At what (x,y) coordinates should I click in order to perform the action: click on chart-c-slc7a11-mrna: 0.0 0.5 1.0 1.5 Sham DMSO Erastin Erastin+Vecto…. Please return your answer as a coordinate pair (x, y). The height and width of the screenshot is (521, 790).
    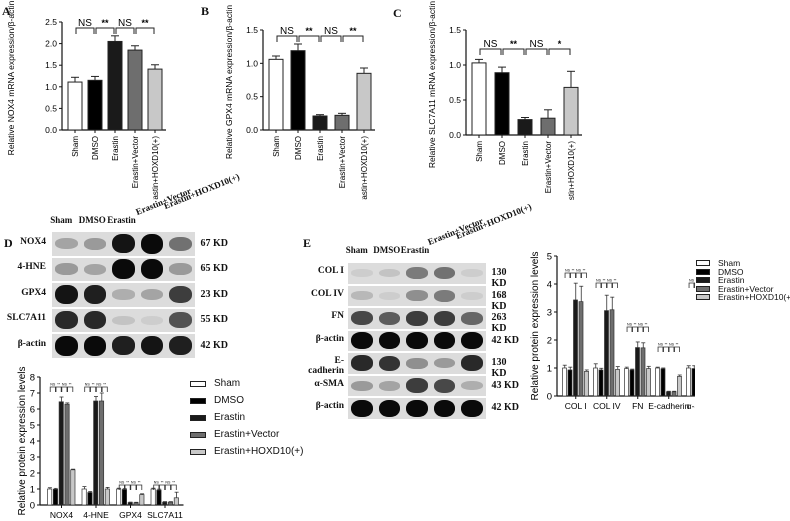
    Looking at the image, I should click on (504, 100).